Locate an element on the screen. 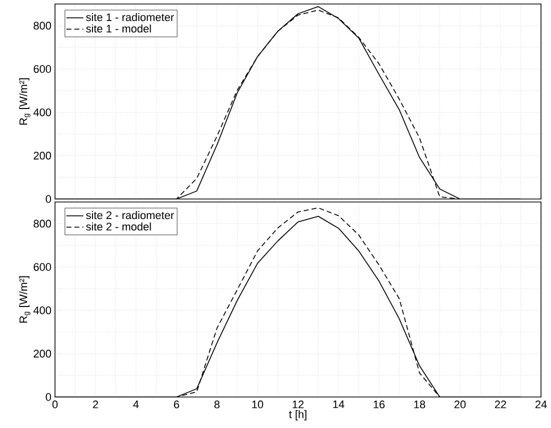 Image resolution: width=551 pixels, height=428 pixels. x-tick-label: 20 is located at coordinates (460, 404).